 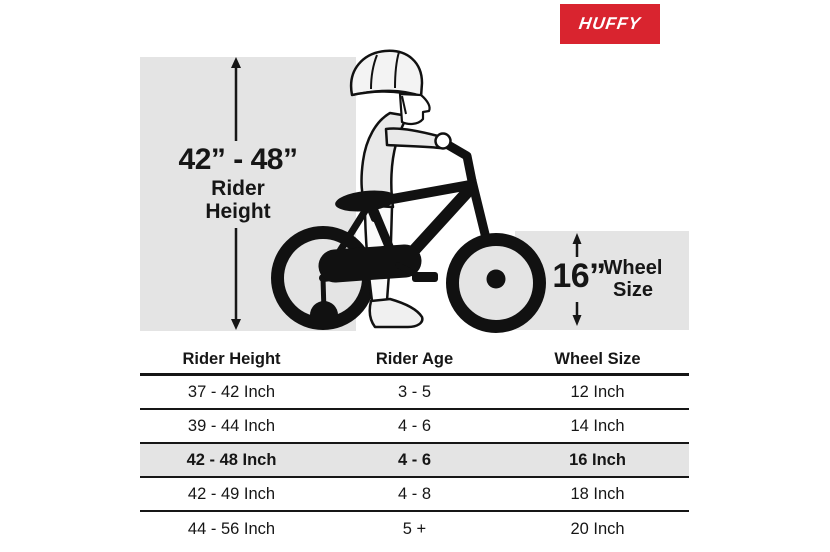 What do you see at coordinates (633, 290) in the screenshot?
I see `wheel-size-label-line2: Size` at bounding box center [633, 290].